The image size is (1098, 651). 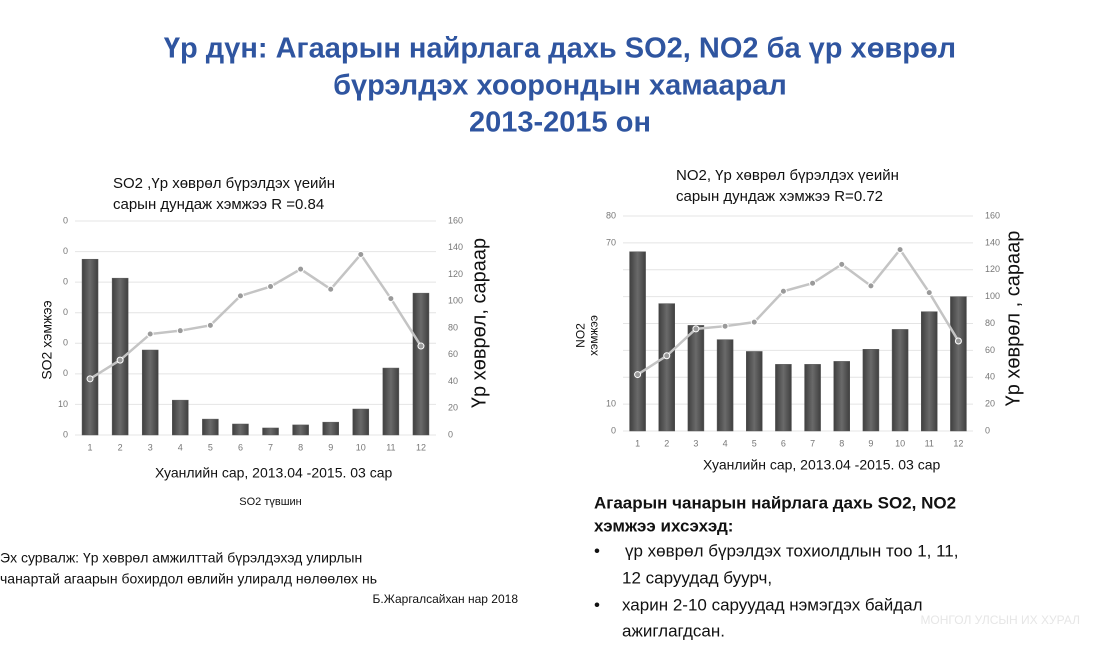 I want to click on y2-tick-label: 0, so click(x=987, y=430).